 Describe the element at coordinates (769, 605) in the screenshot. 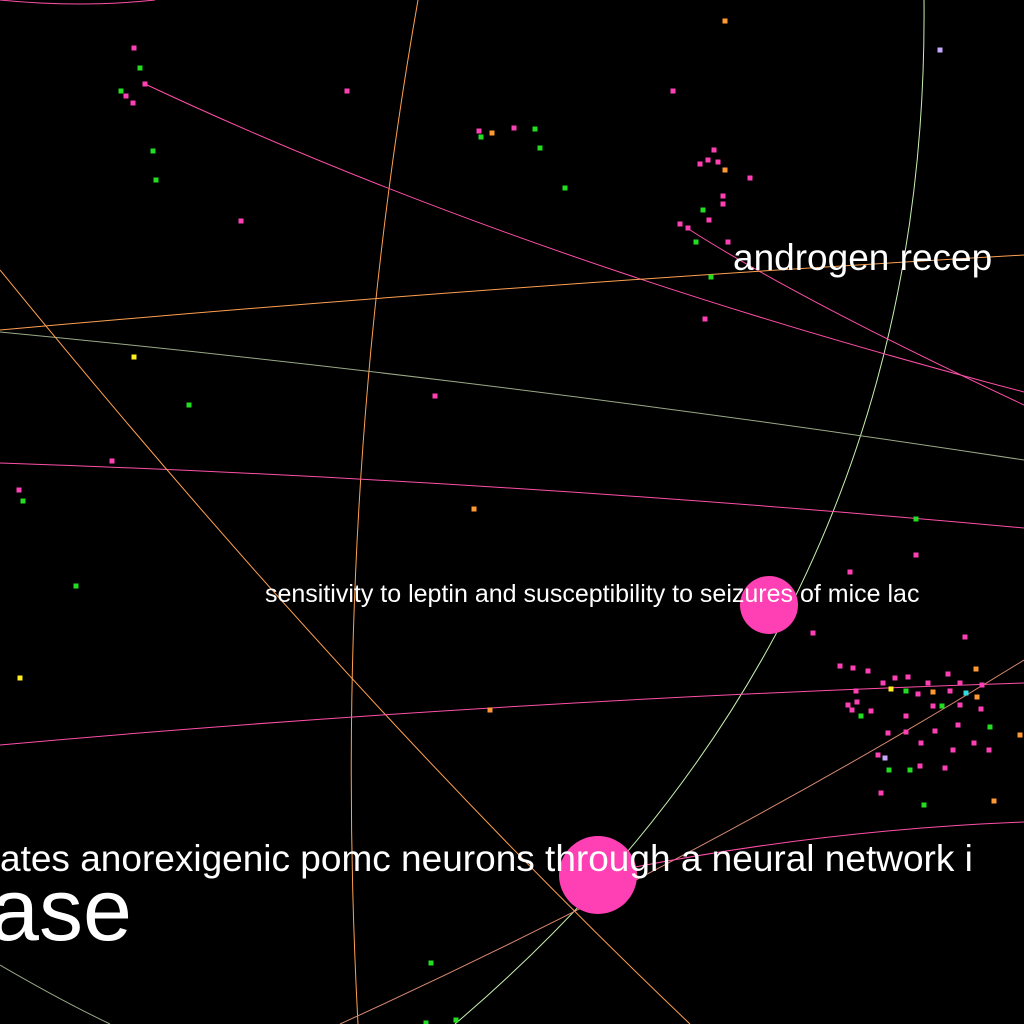

I see `graph-node-leptin` at that location.